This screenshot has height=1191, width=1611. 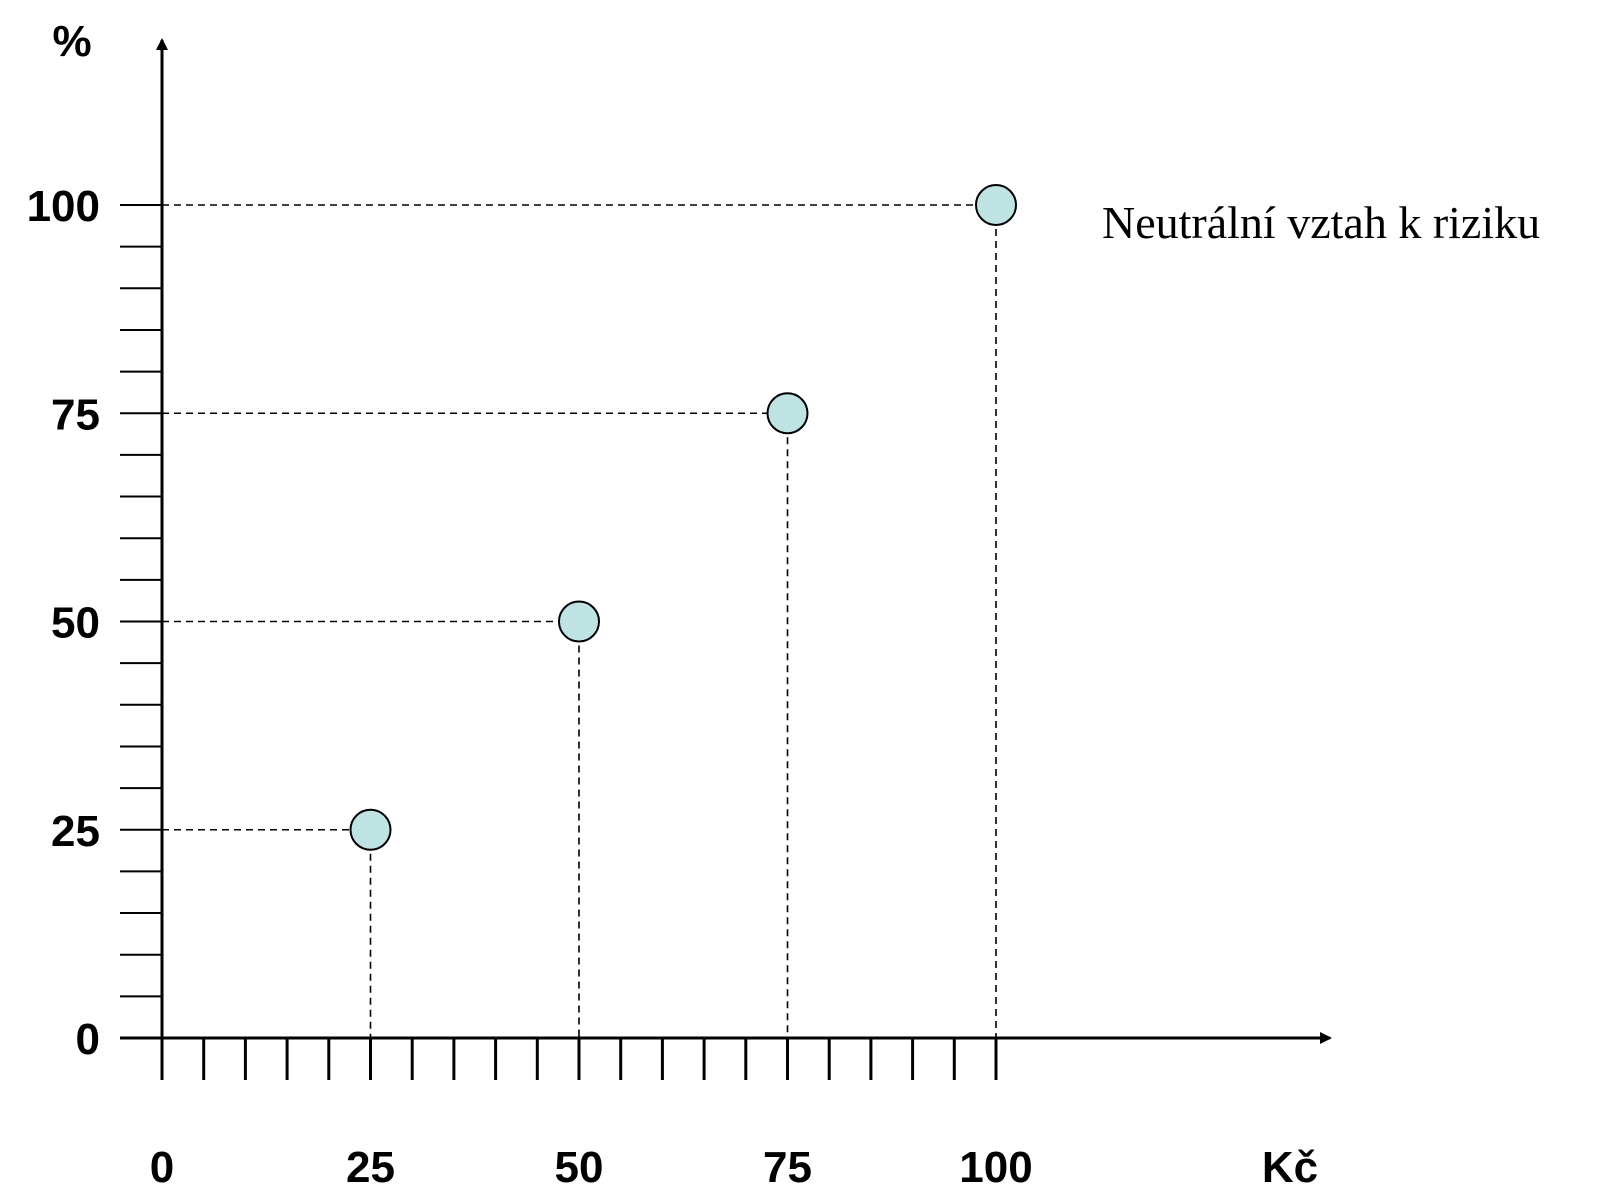 I want to click on y-tick-label: 0, so click(x=88, y=1039).